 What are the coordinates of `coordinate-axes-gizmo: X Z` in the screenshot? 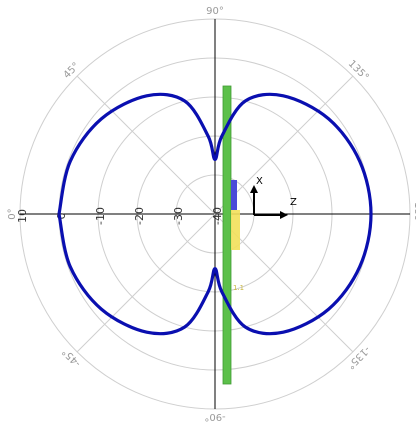 It's located at (273, 197).